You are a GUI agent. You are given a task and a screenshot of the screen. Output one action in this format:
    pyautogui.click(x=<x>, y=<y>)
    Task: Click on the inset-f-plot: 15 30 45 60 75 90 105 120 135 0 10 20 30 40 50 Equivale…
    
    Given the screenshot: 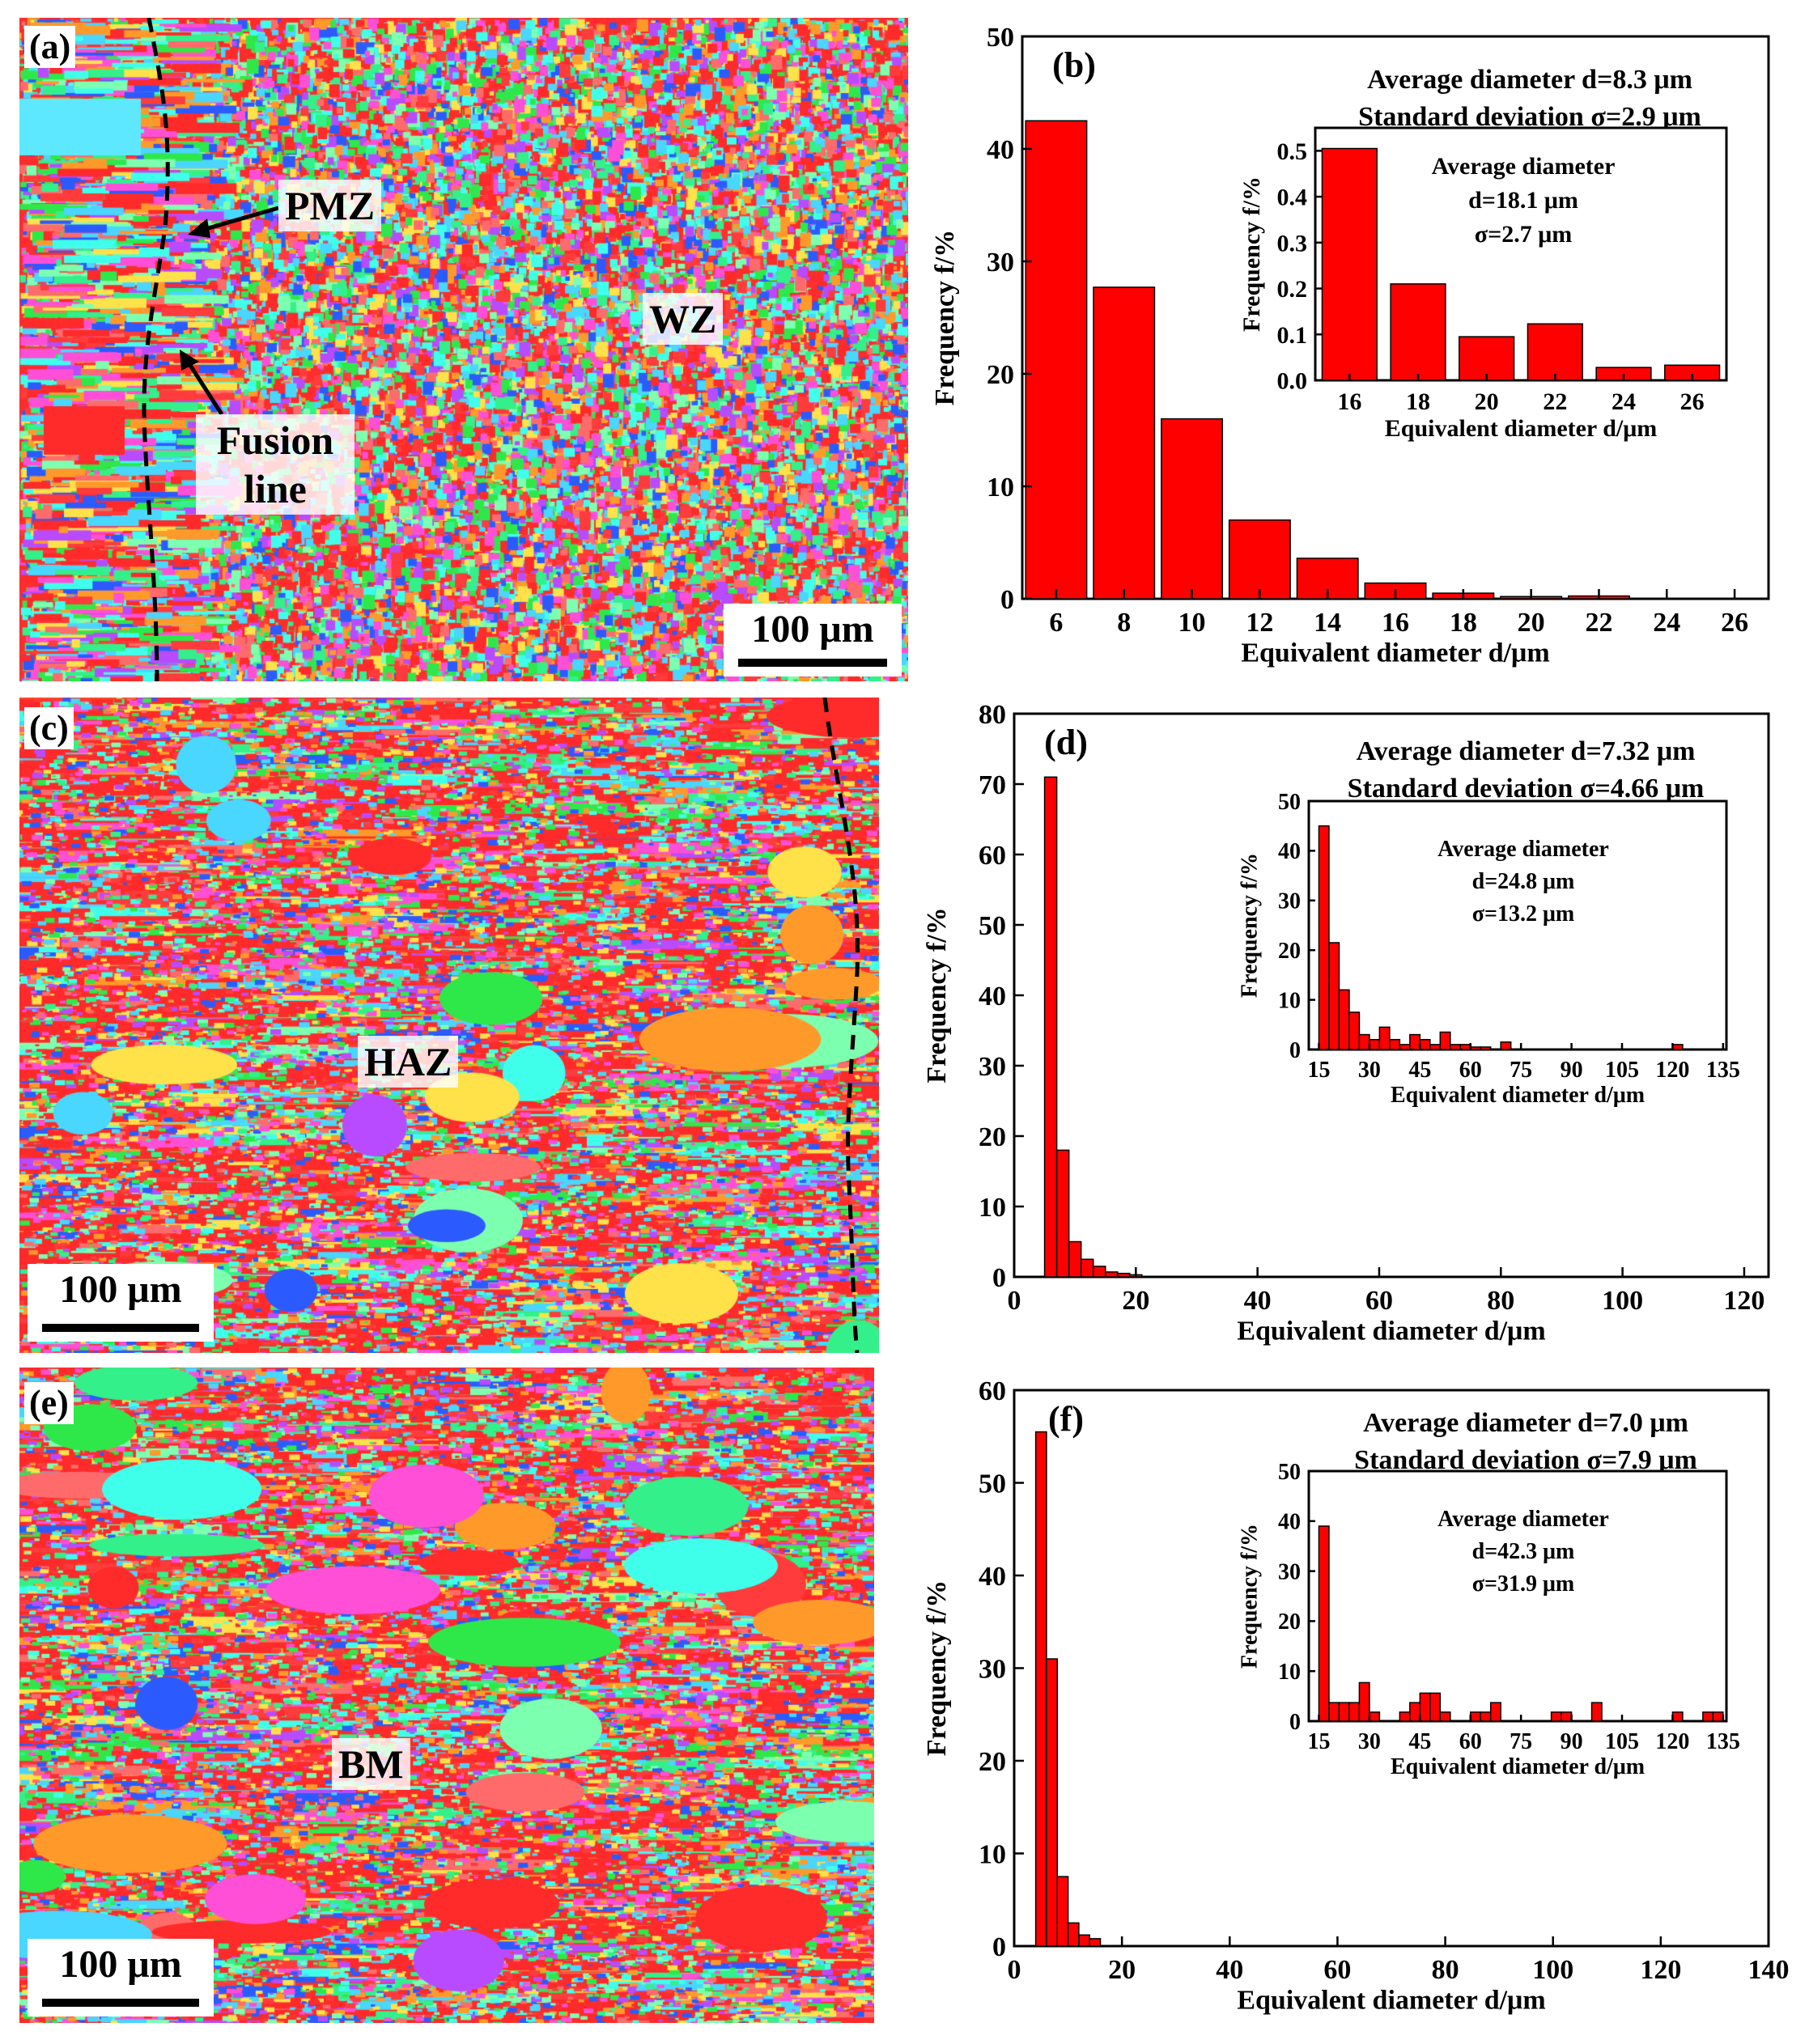 What is the action you would take?
    pyautogui.click(x=1489, y=1619)
    